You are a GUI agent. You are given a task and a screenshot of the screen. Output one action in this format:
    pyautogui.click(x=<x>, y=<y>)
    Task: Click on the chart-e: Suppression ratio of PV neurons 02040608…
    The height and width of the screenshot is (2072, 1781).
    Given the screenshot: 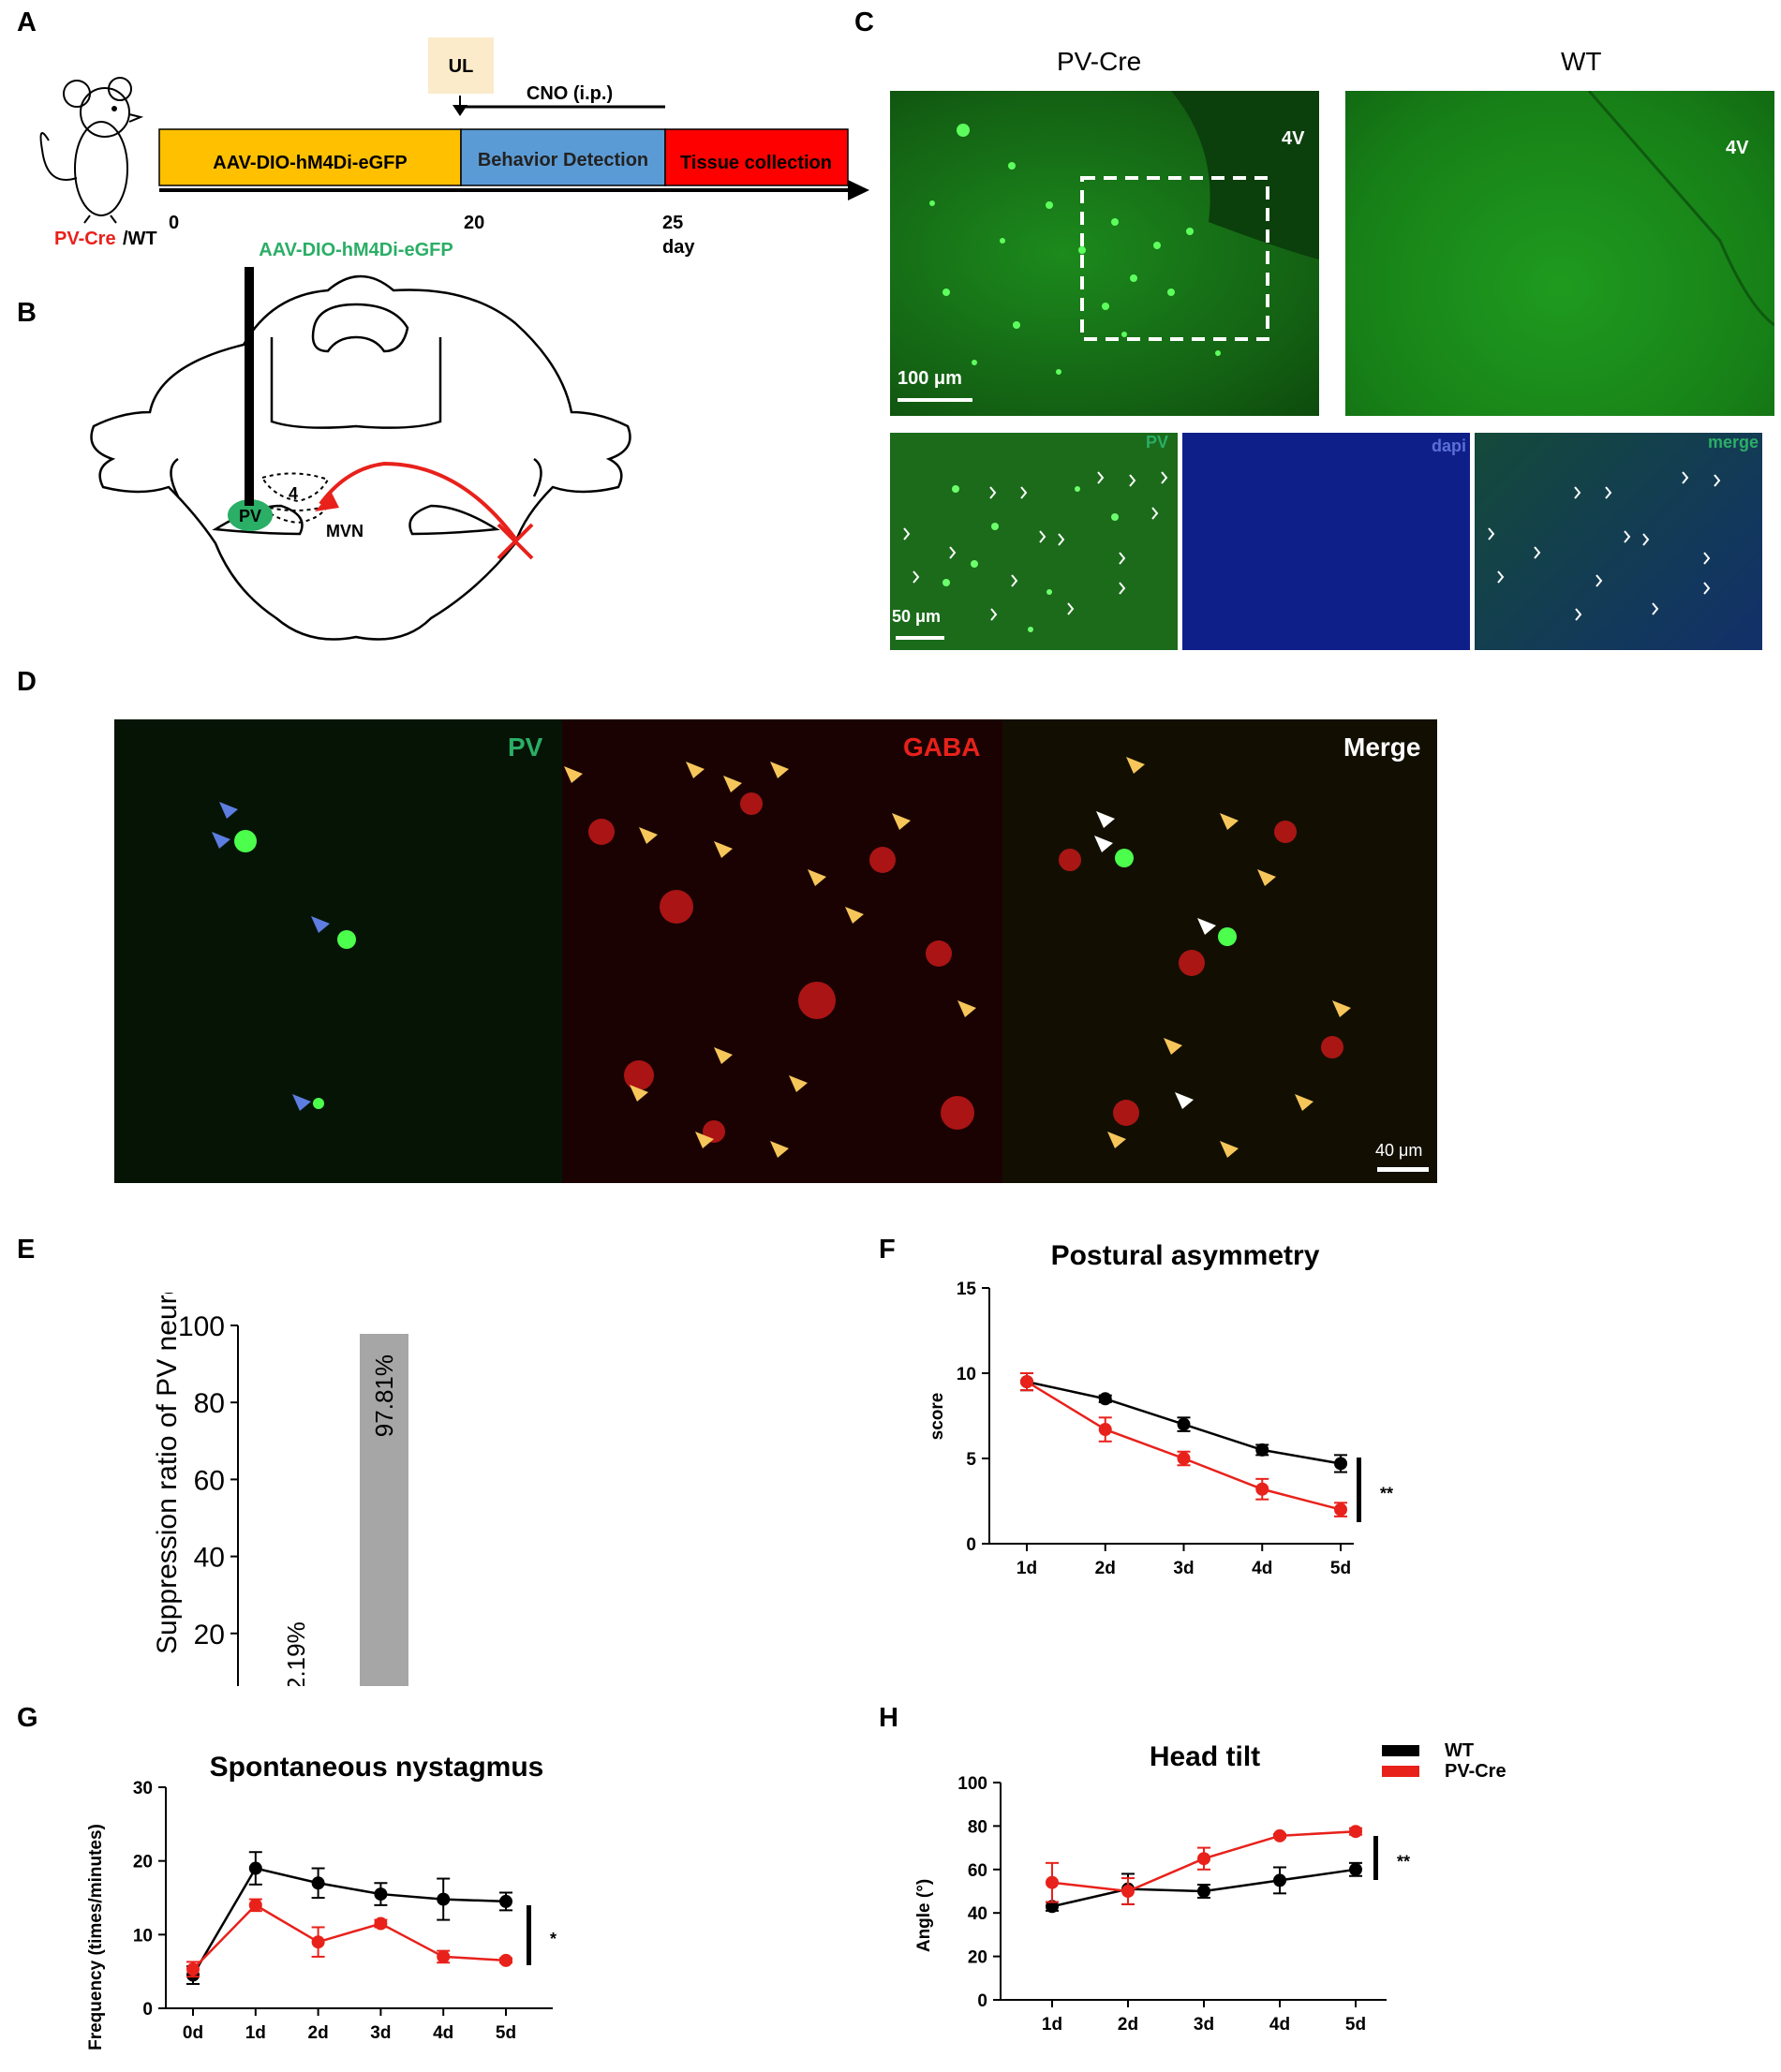 What is the action you would take?
    pyautogui.click(x=280, y=1489)
    